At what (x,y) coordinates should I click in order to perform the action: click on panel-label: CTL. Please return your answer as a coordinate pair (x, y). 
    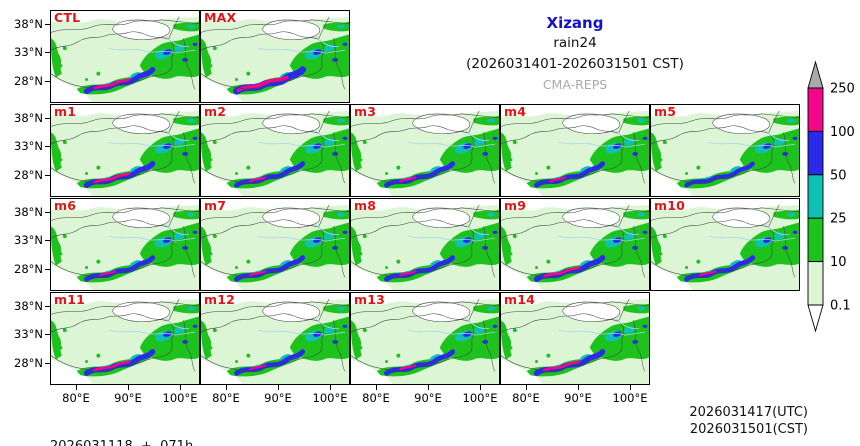
    Looking at the image, I should click on (67, 17).